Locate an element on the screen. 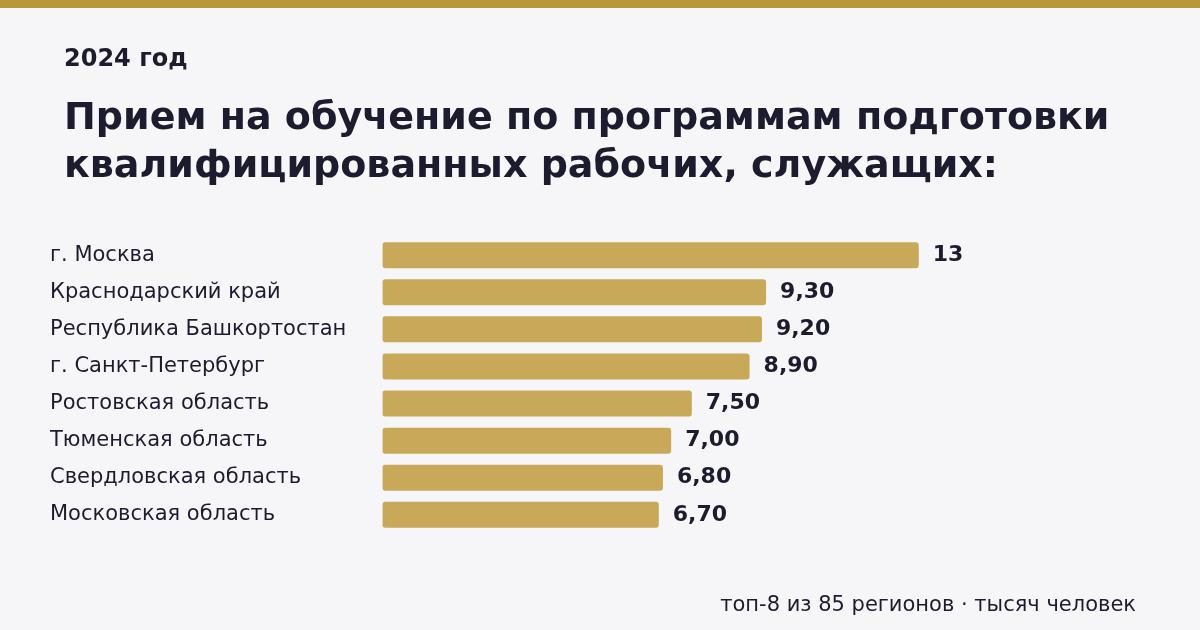 The height and width of the screenshot is (630, 1200). data-label: 6,80 is located at coordinates (704, 476).